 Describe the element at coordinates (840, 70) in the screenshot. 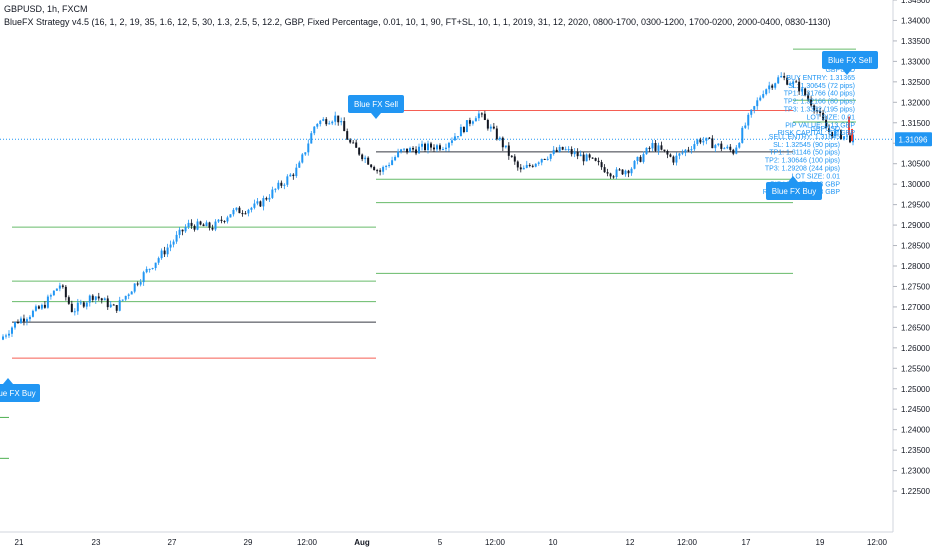

I see `sell-trade-info-line: GBPUSD` at that location.